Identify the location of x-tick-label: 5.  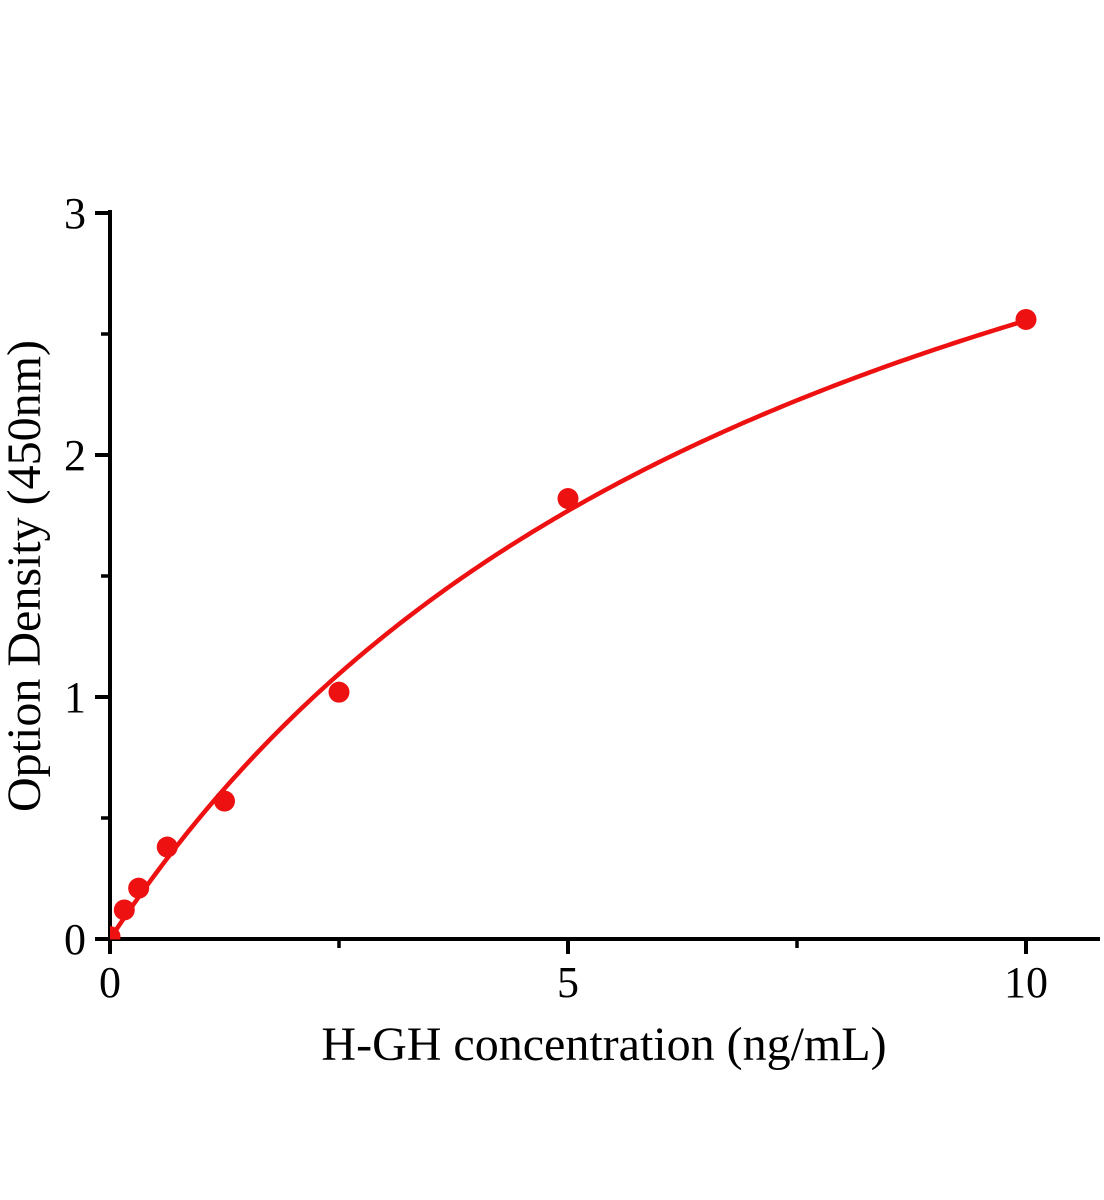
(568, 982).